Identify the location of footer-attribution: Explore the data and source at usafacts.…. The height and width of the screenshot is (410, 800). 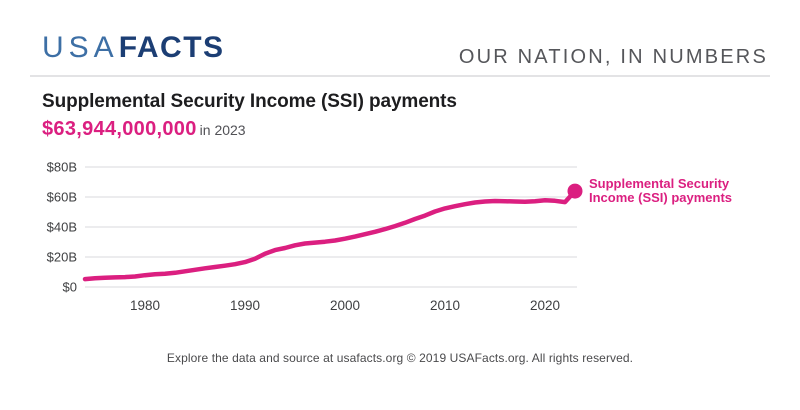
(400, 358).